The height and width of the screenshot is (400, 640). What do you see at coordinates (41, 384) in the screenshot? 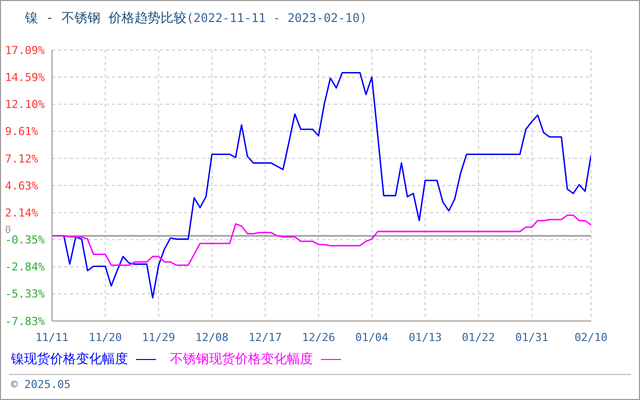
I see `text: © 2025.05` at bounding box center [41, 384].